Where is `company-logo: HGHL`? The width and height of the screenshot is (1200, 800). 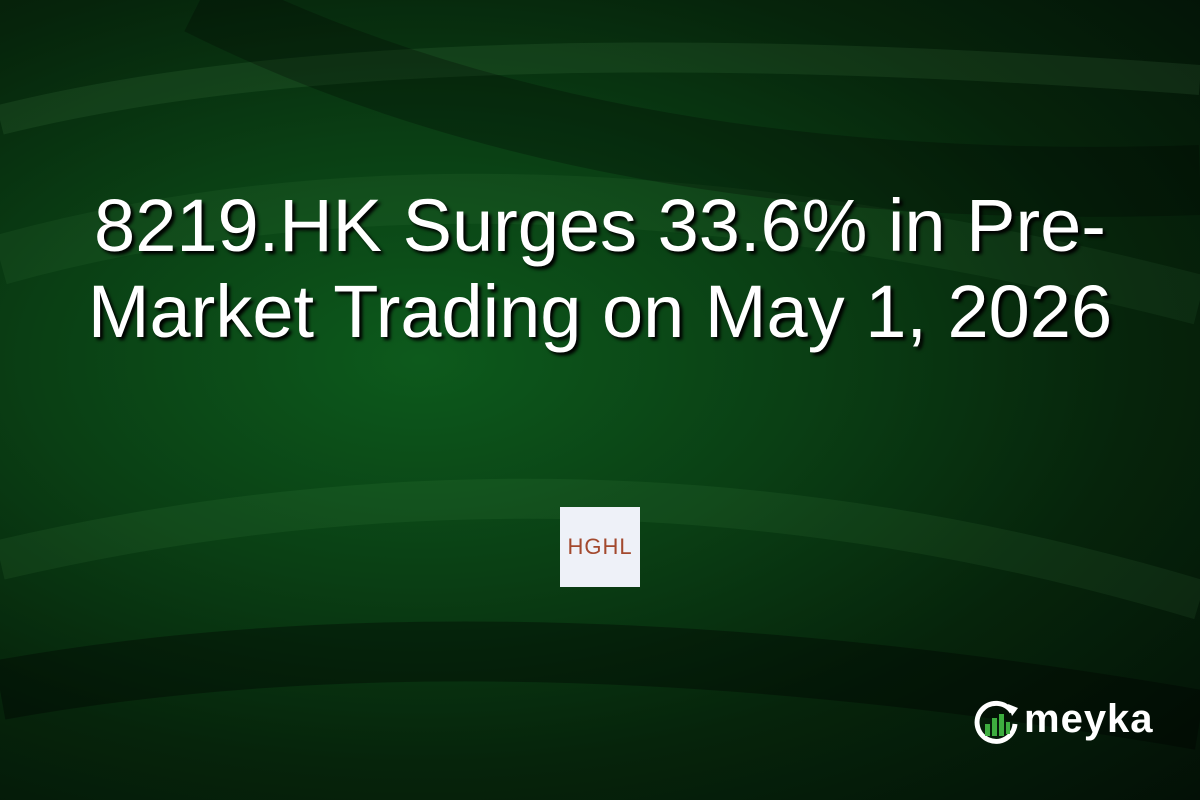 company-logo: HGHL is located at coordinates (600, 547).